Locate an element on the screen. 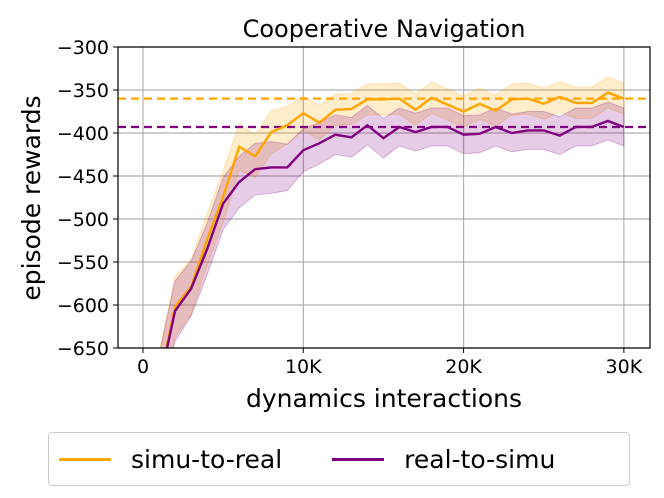  y-tick-label: −650 is located at coordinates (83, 349).